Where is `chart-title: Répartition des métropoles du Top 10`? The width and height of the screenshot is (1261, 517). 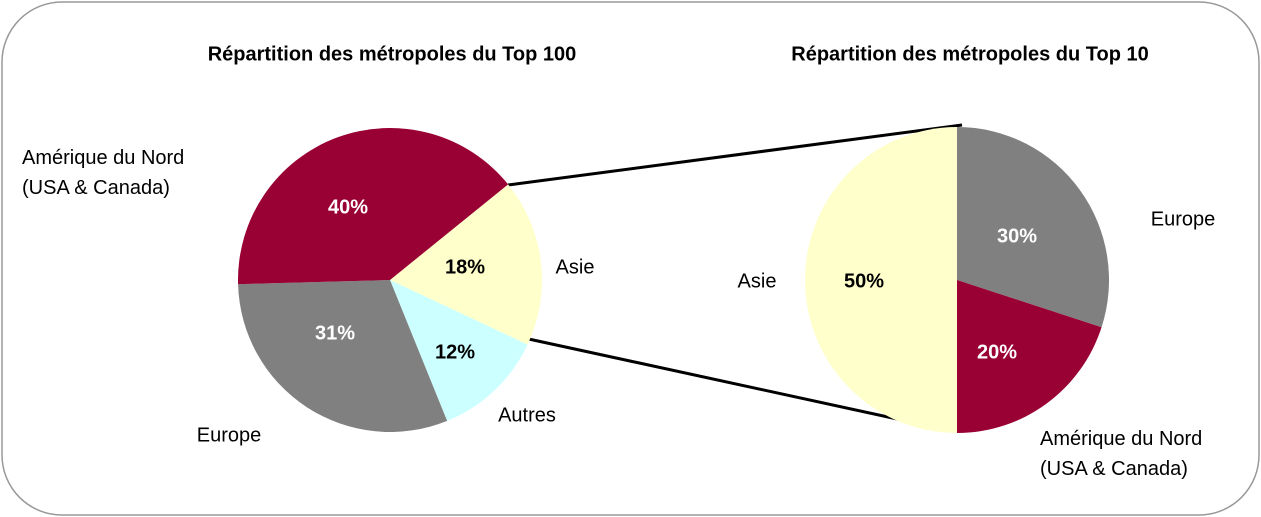 chart-title: Répartition des métropoles du Top 10 is located at coordinates (969, 54).